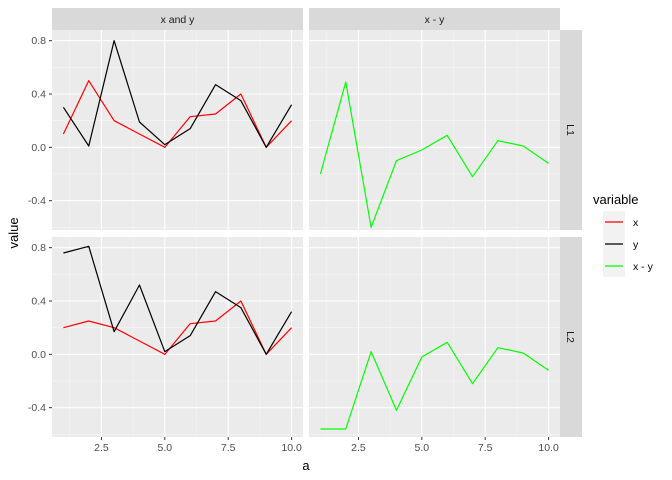 The image size is (672, 480). I want to click on legend-keys: xy x - y, so click(628, 244).